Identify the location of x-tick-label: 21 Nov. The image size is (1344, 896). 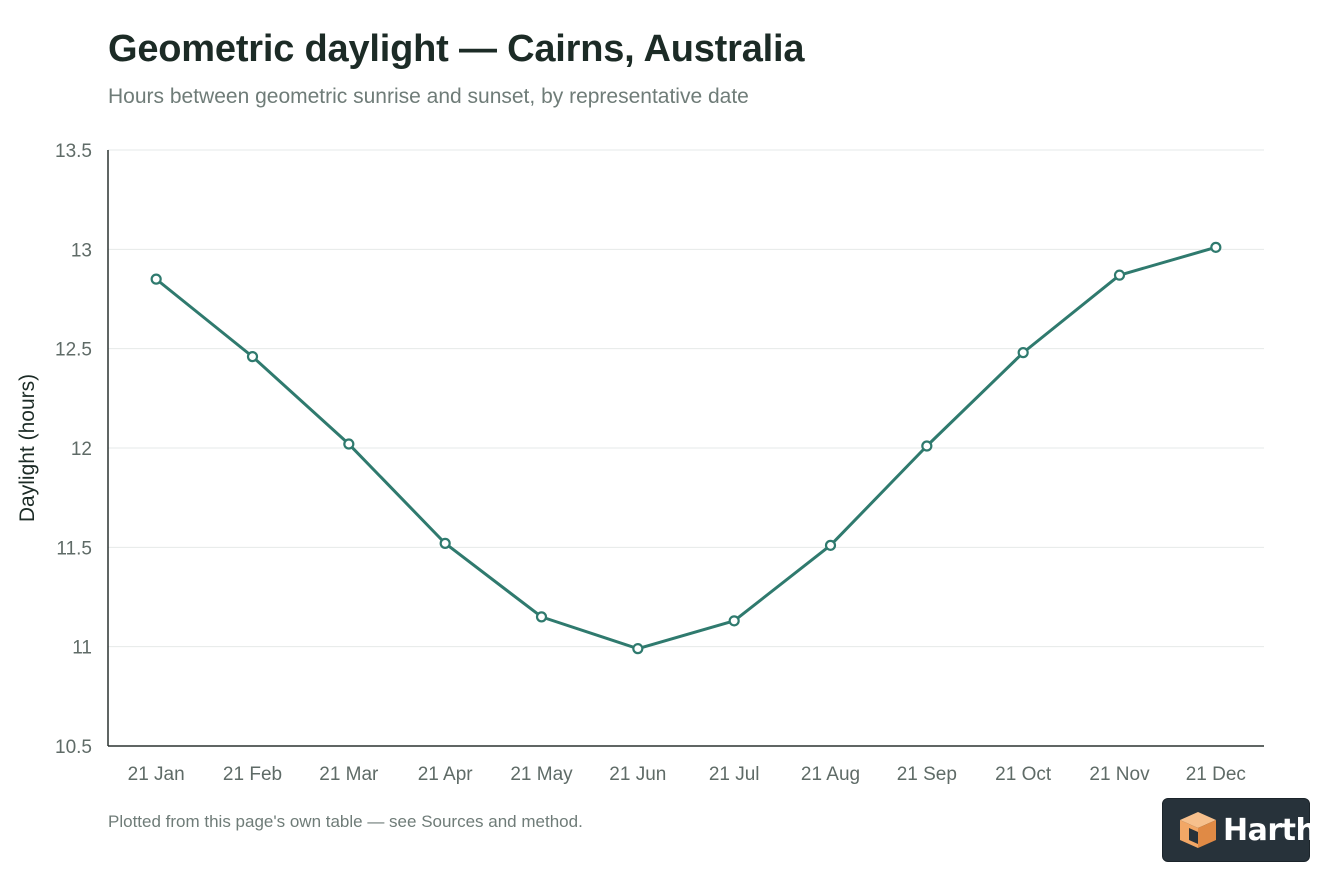
(1119, 774).